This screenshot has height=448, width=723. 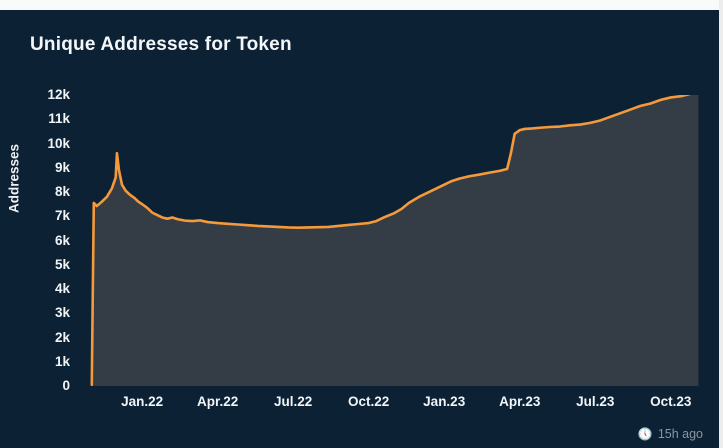 What do you see at coordinates (58, 94) in the screenshot?
I see `y-tick-label: 12k` at bounding box center [58, 94].